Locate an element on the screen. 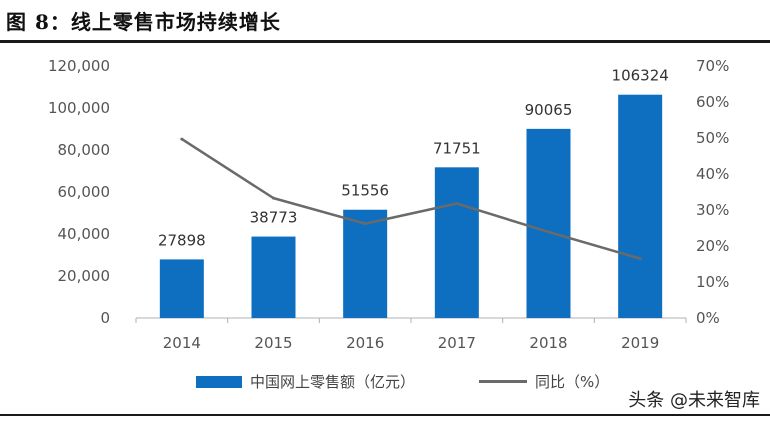 This screenshot has height=422, width=770. bar-data-label: 106324 is located at coordinates (640, 76).